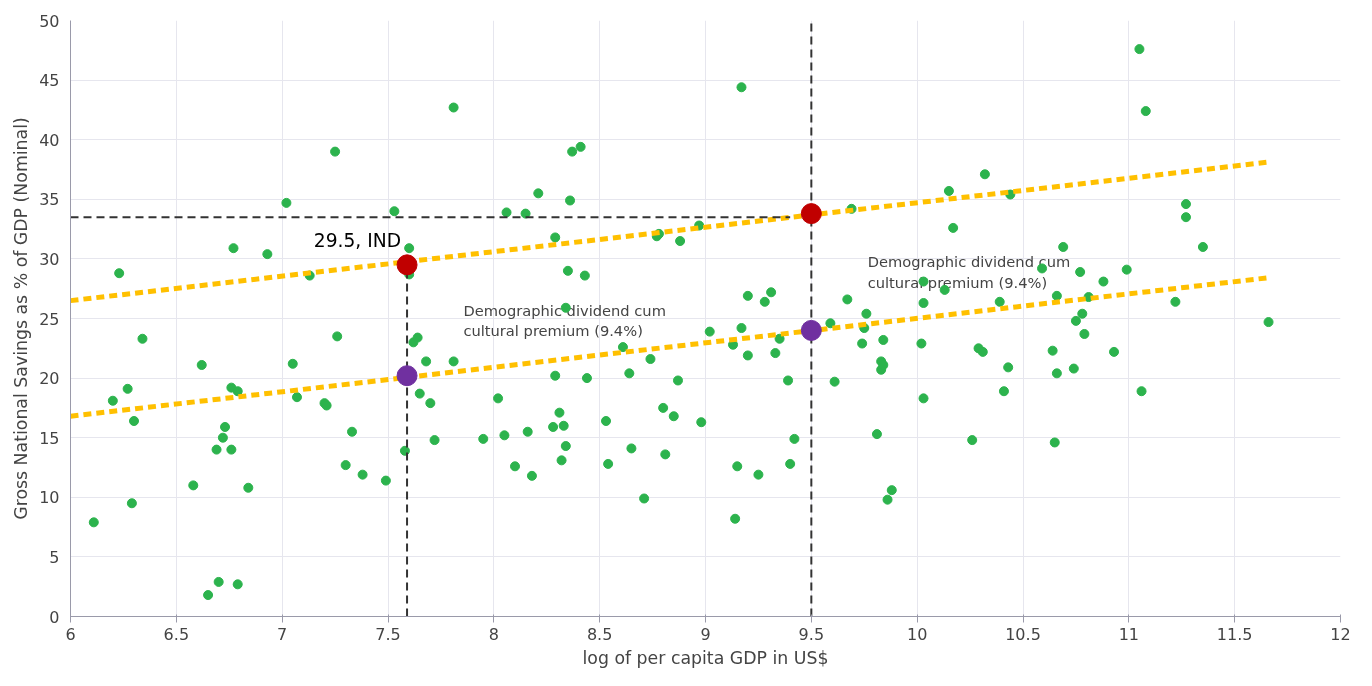  Describe the element at coordinates (811, 634) in the screenshot. I see `x-tick-label: 9.5` at that location.